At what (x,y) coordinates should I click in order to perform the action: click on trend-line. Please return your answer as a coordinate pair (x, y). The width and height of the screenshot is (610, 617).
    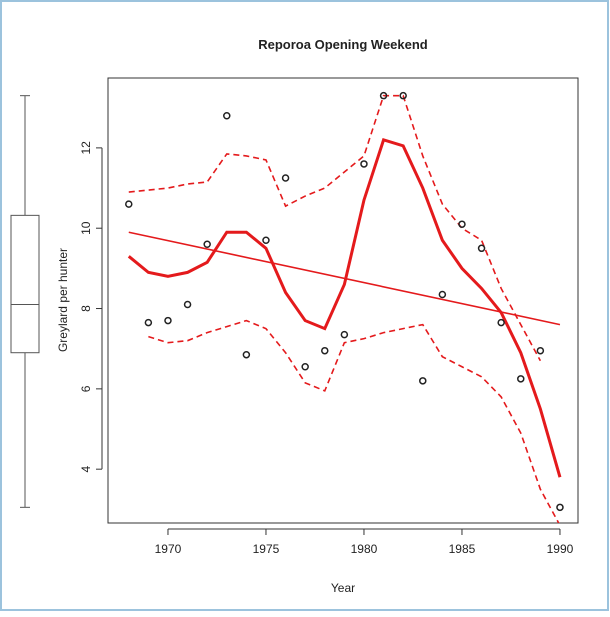
    Looking at the image, I should click on (344, 278).